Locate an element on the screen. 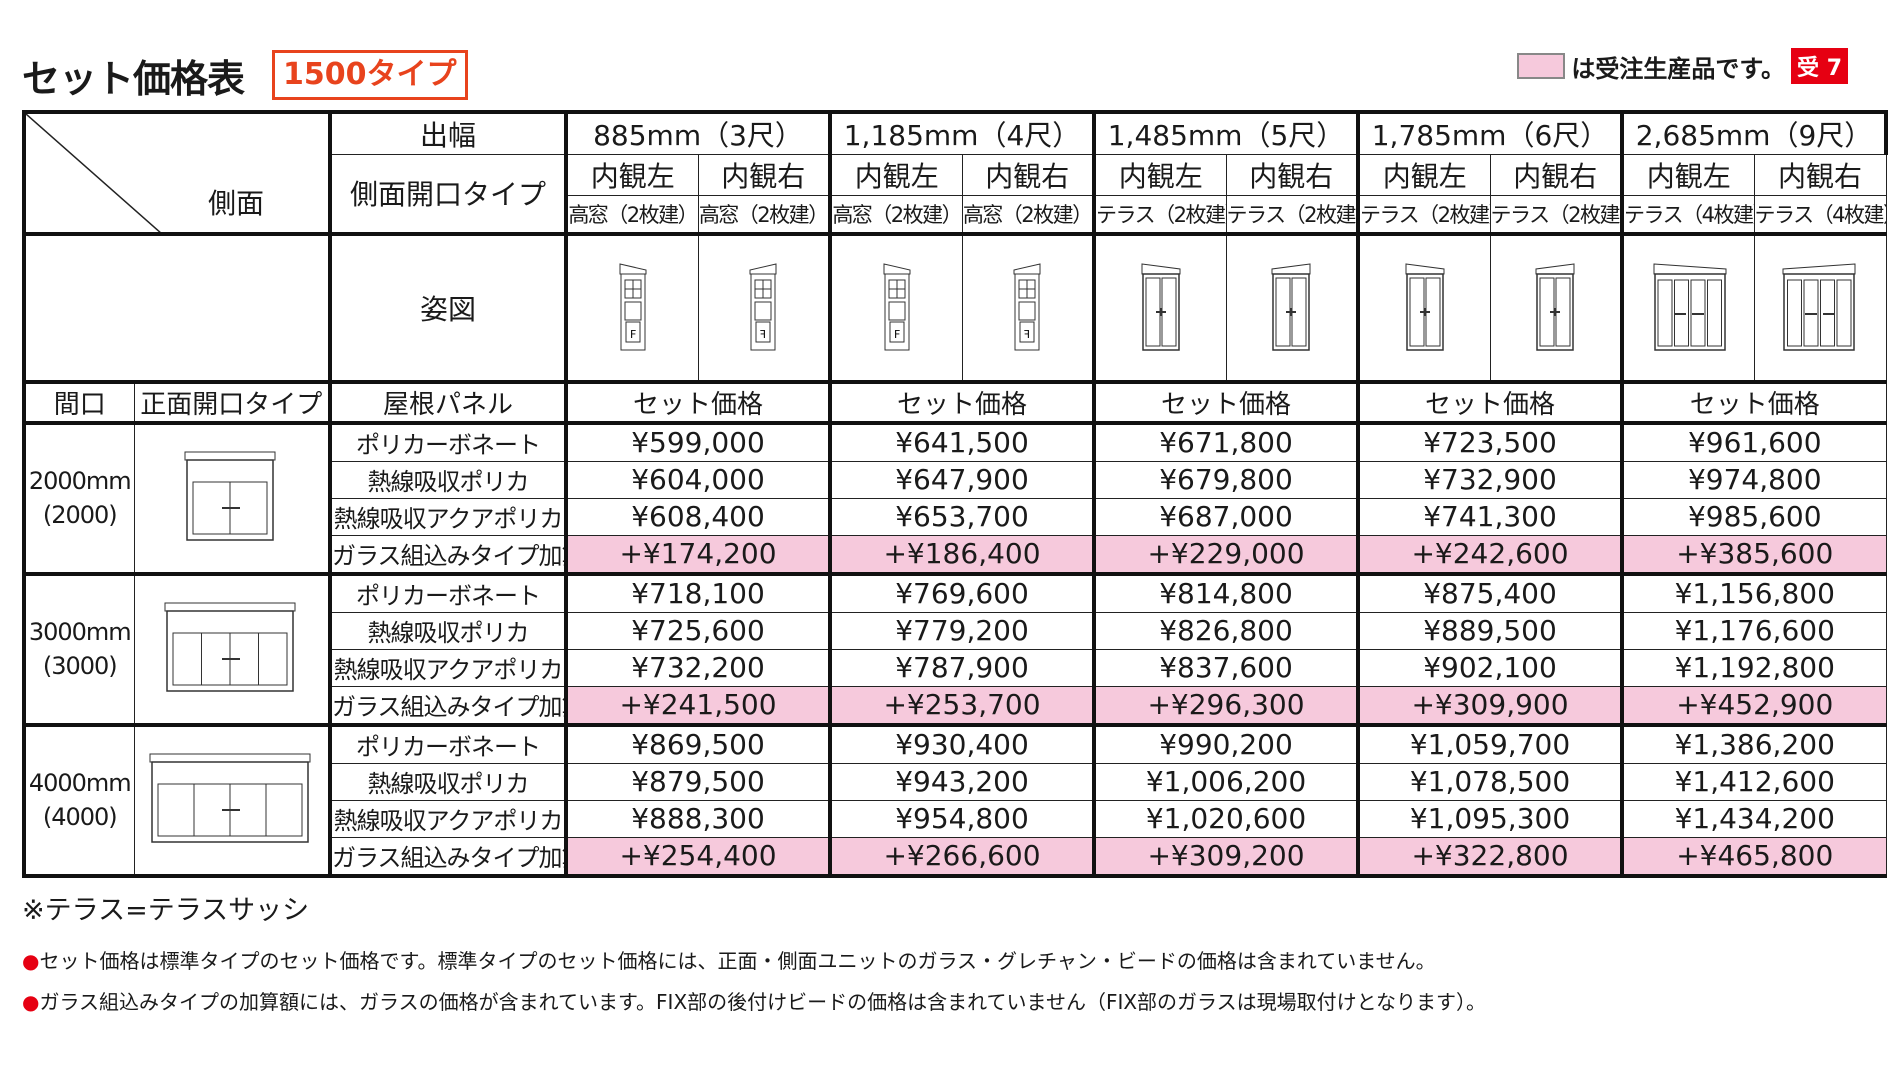 This screenshot has height=1068, width=1898. price-cell: ¥741,300 is located at coordinates (1489, 516).